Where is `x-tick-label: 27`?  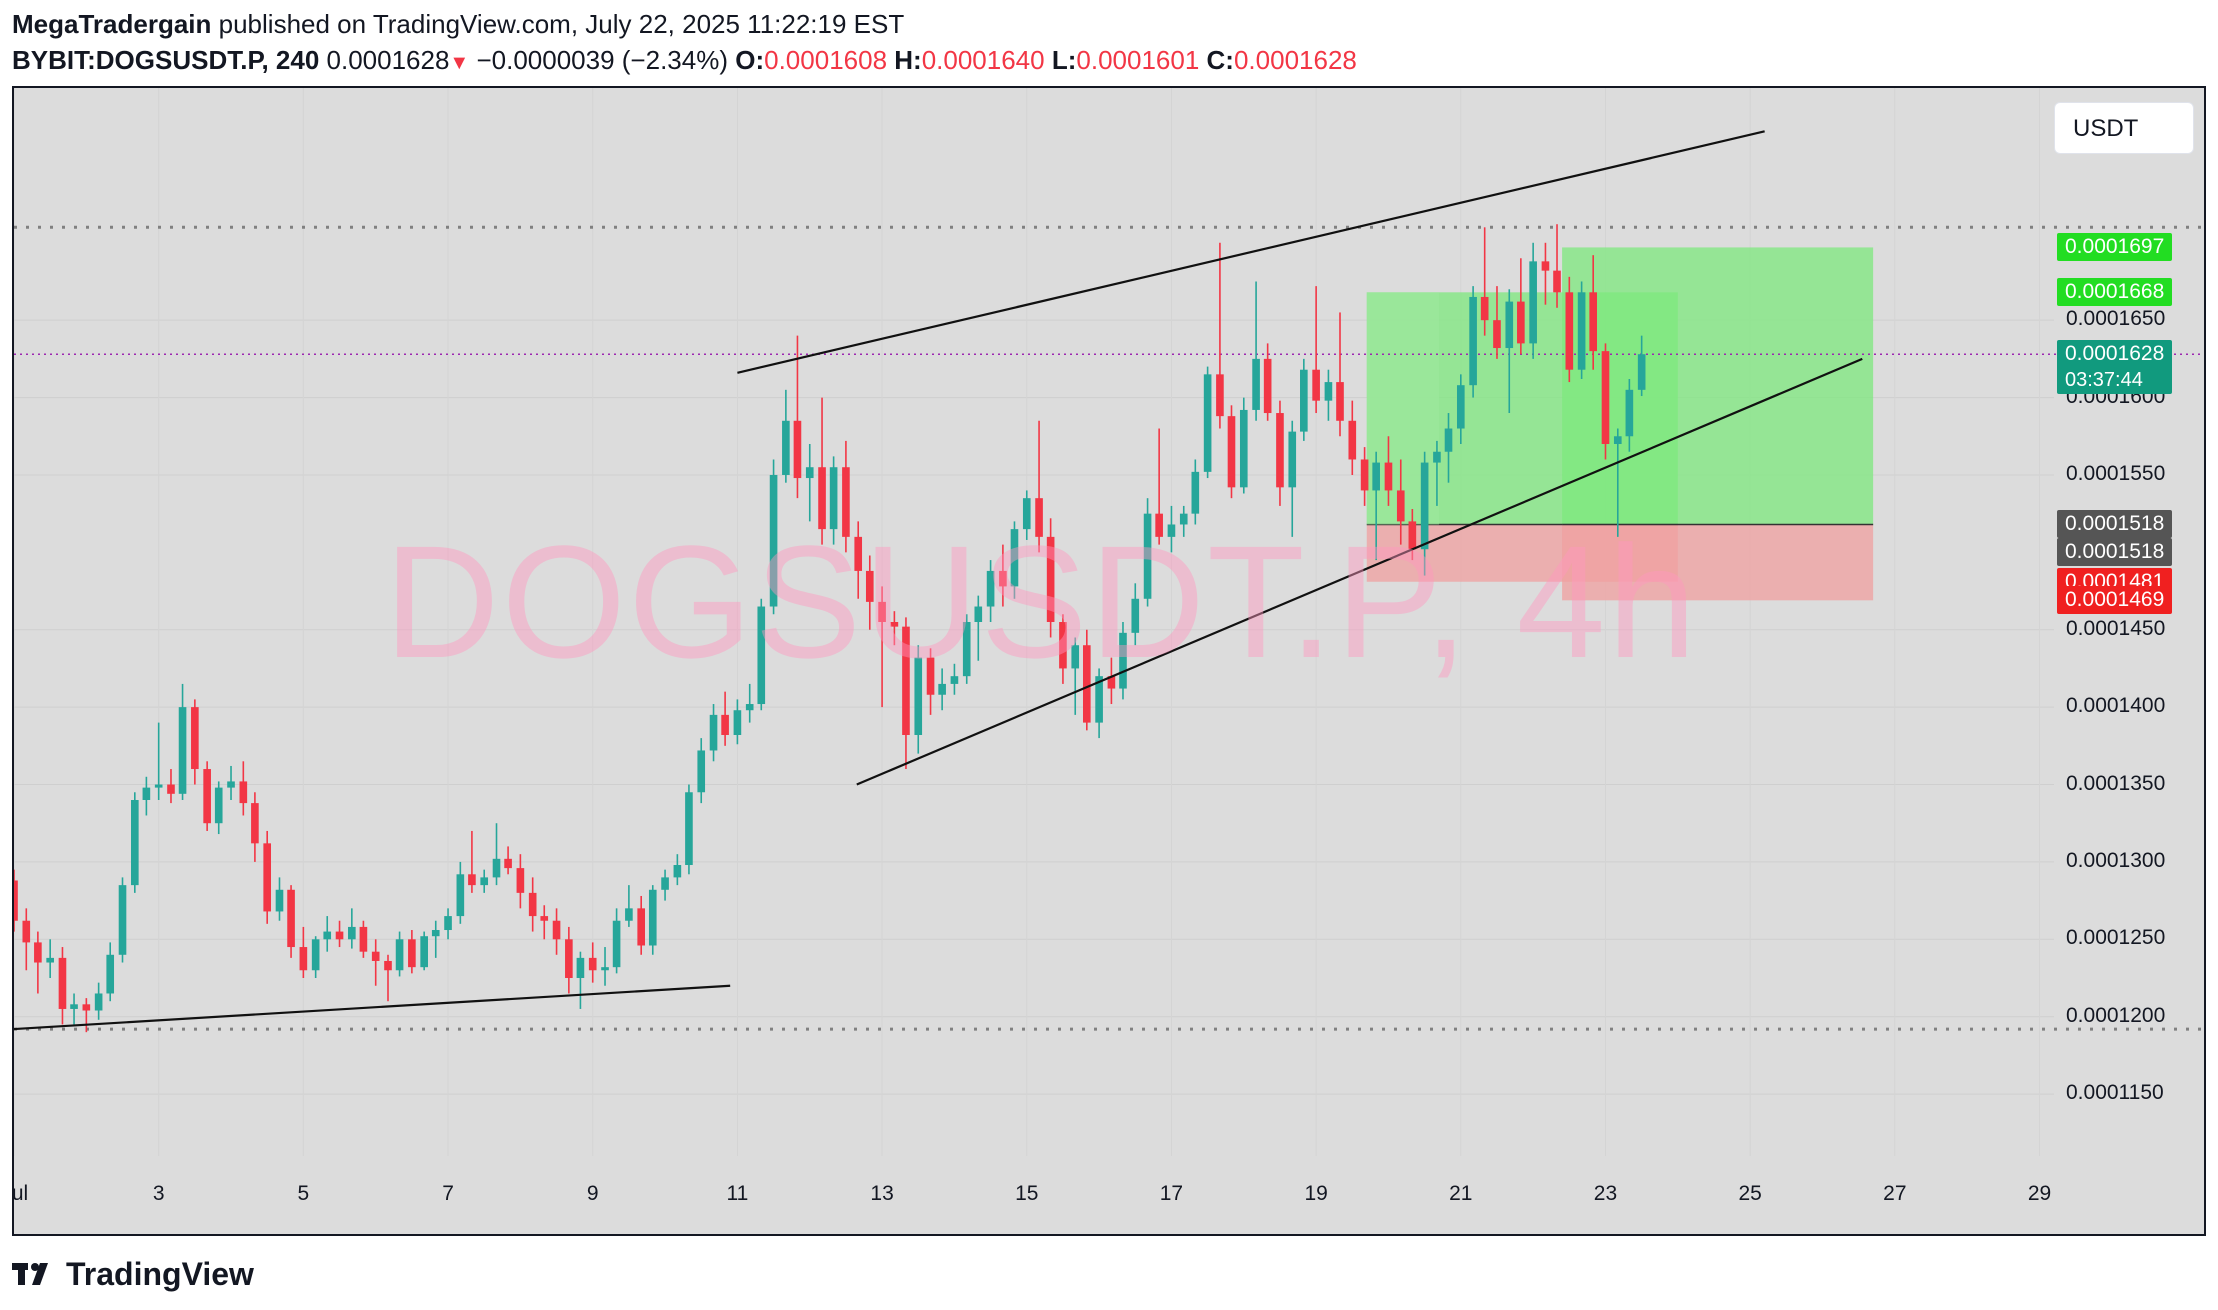
x-tick-label: 27 is located at coordinates (1895, 1193).